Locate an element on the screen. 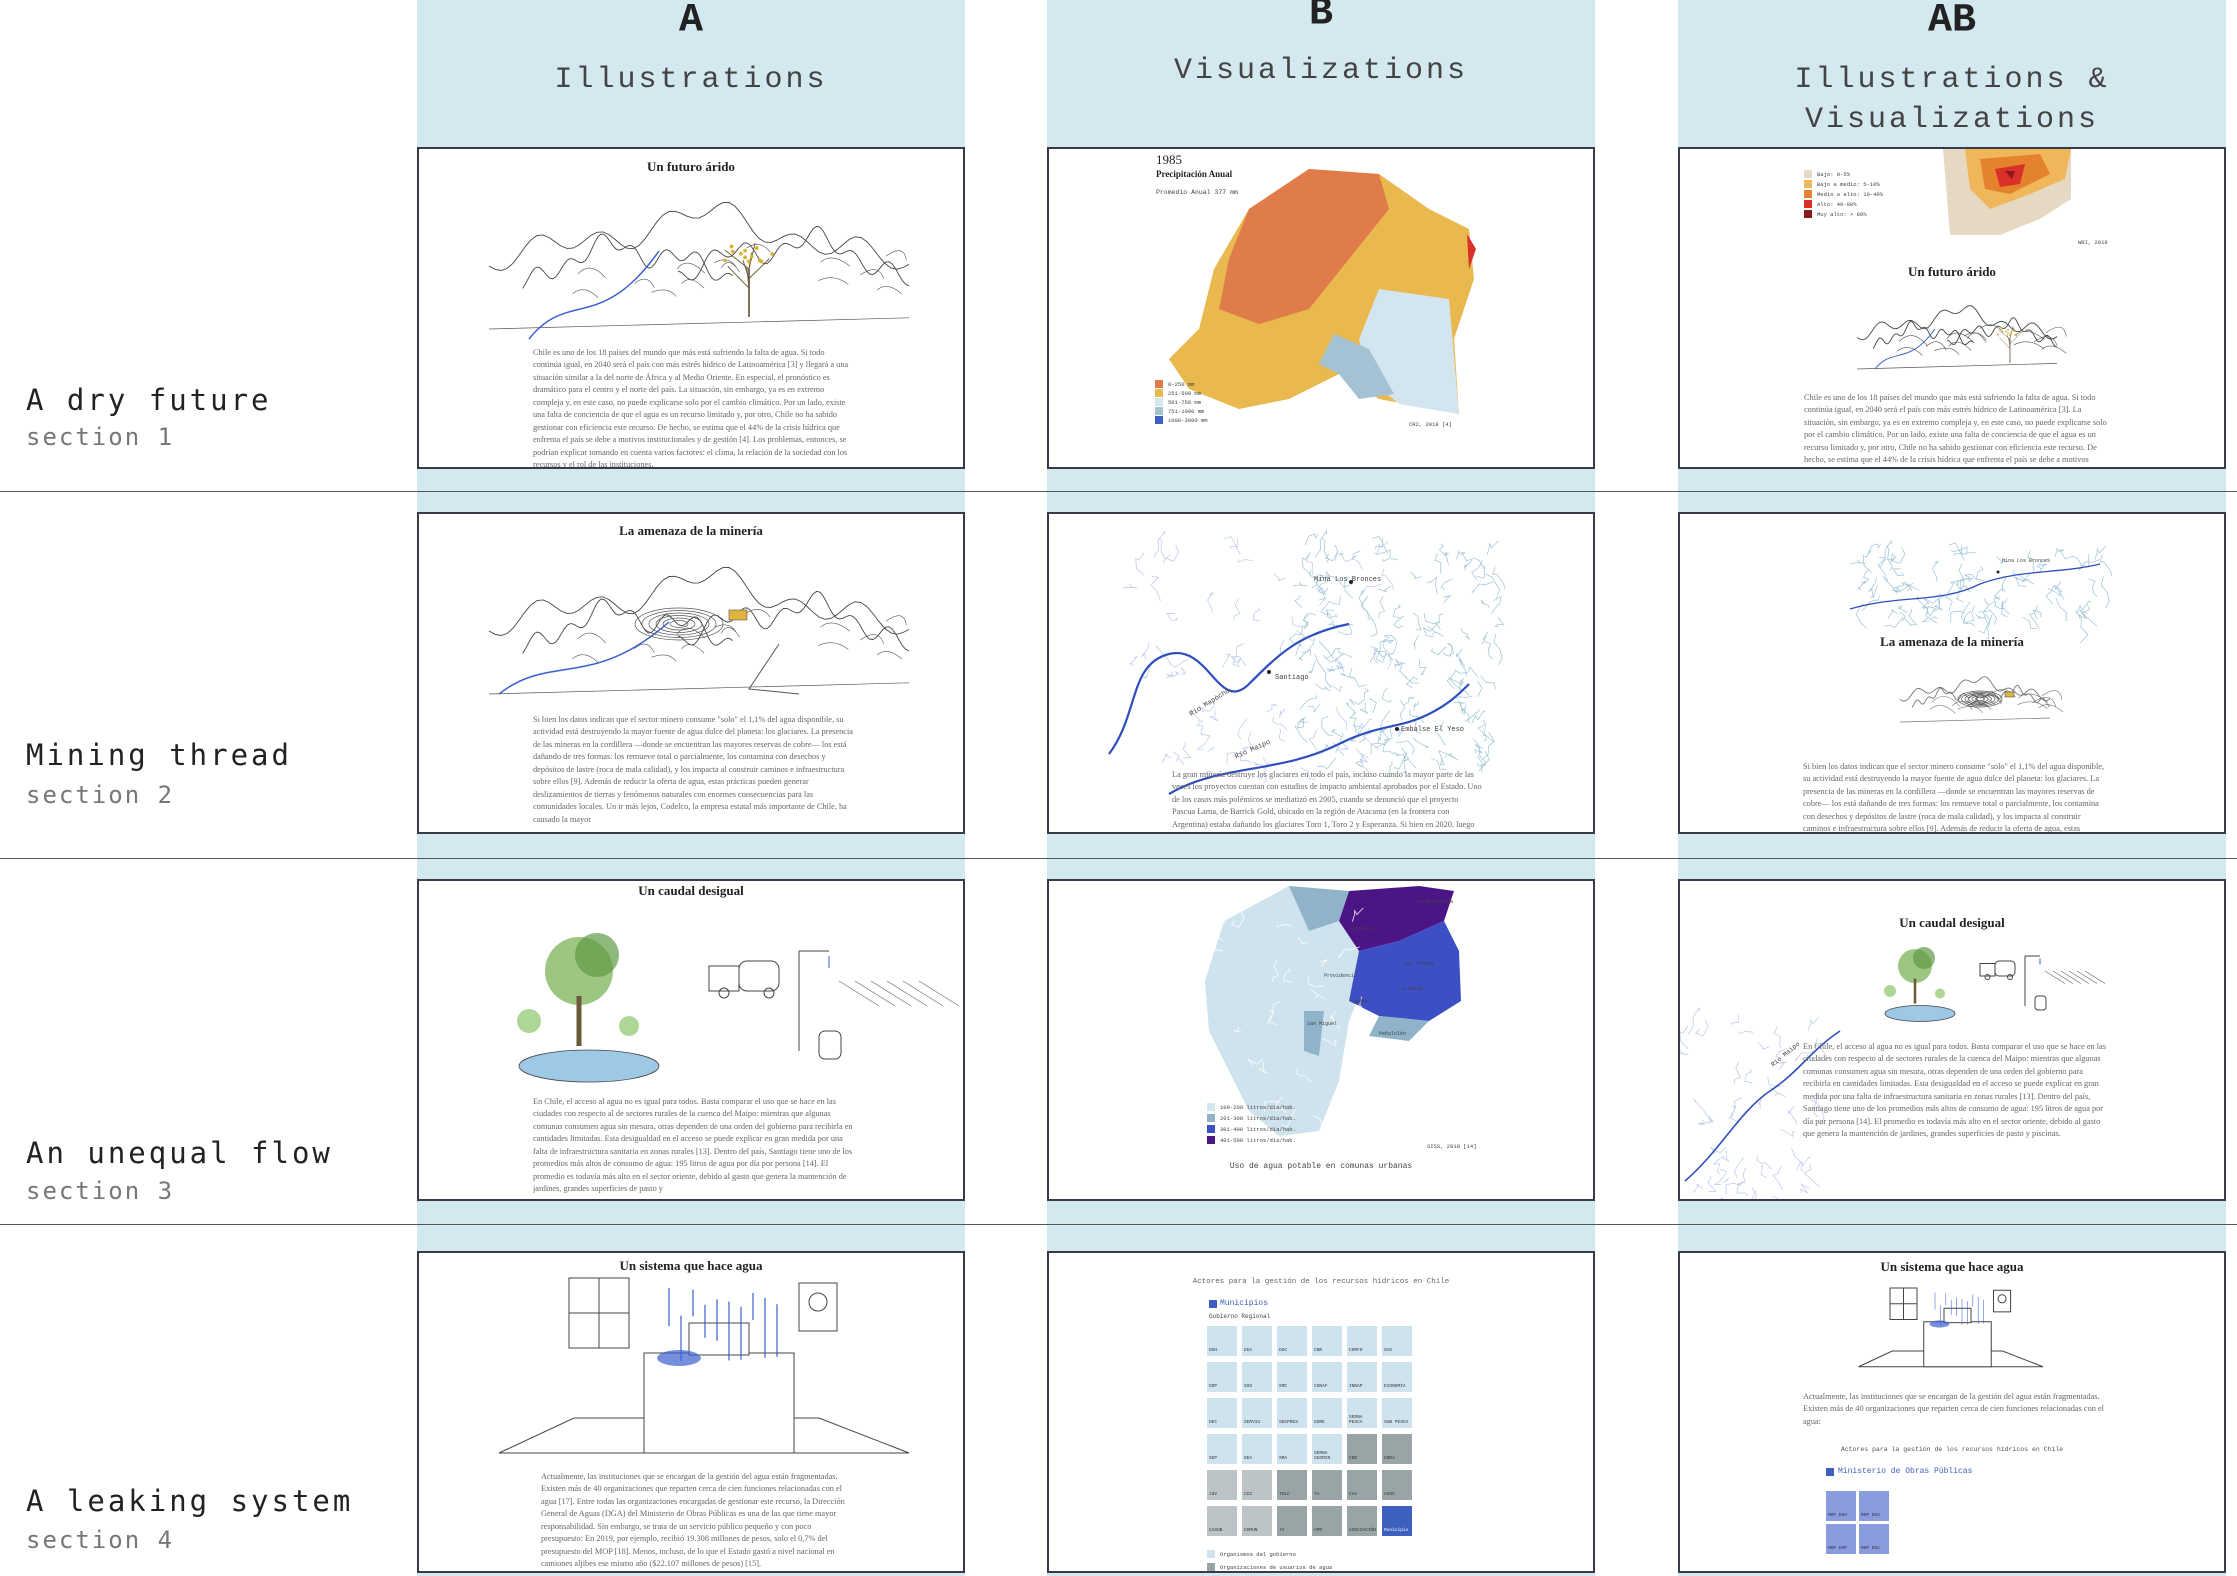 The width and height of the screenshot is (2237, 1576). actor-label: GORE is located at coordinates (1319, 1423).